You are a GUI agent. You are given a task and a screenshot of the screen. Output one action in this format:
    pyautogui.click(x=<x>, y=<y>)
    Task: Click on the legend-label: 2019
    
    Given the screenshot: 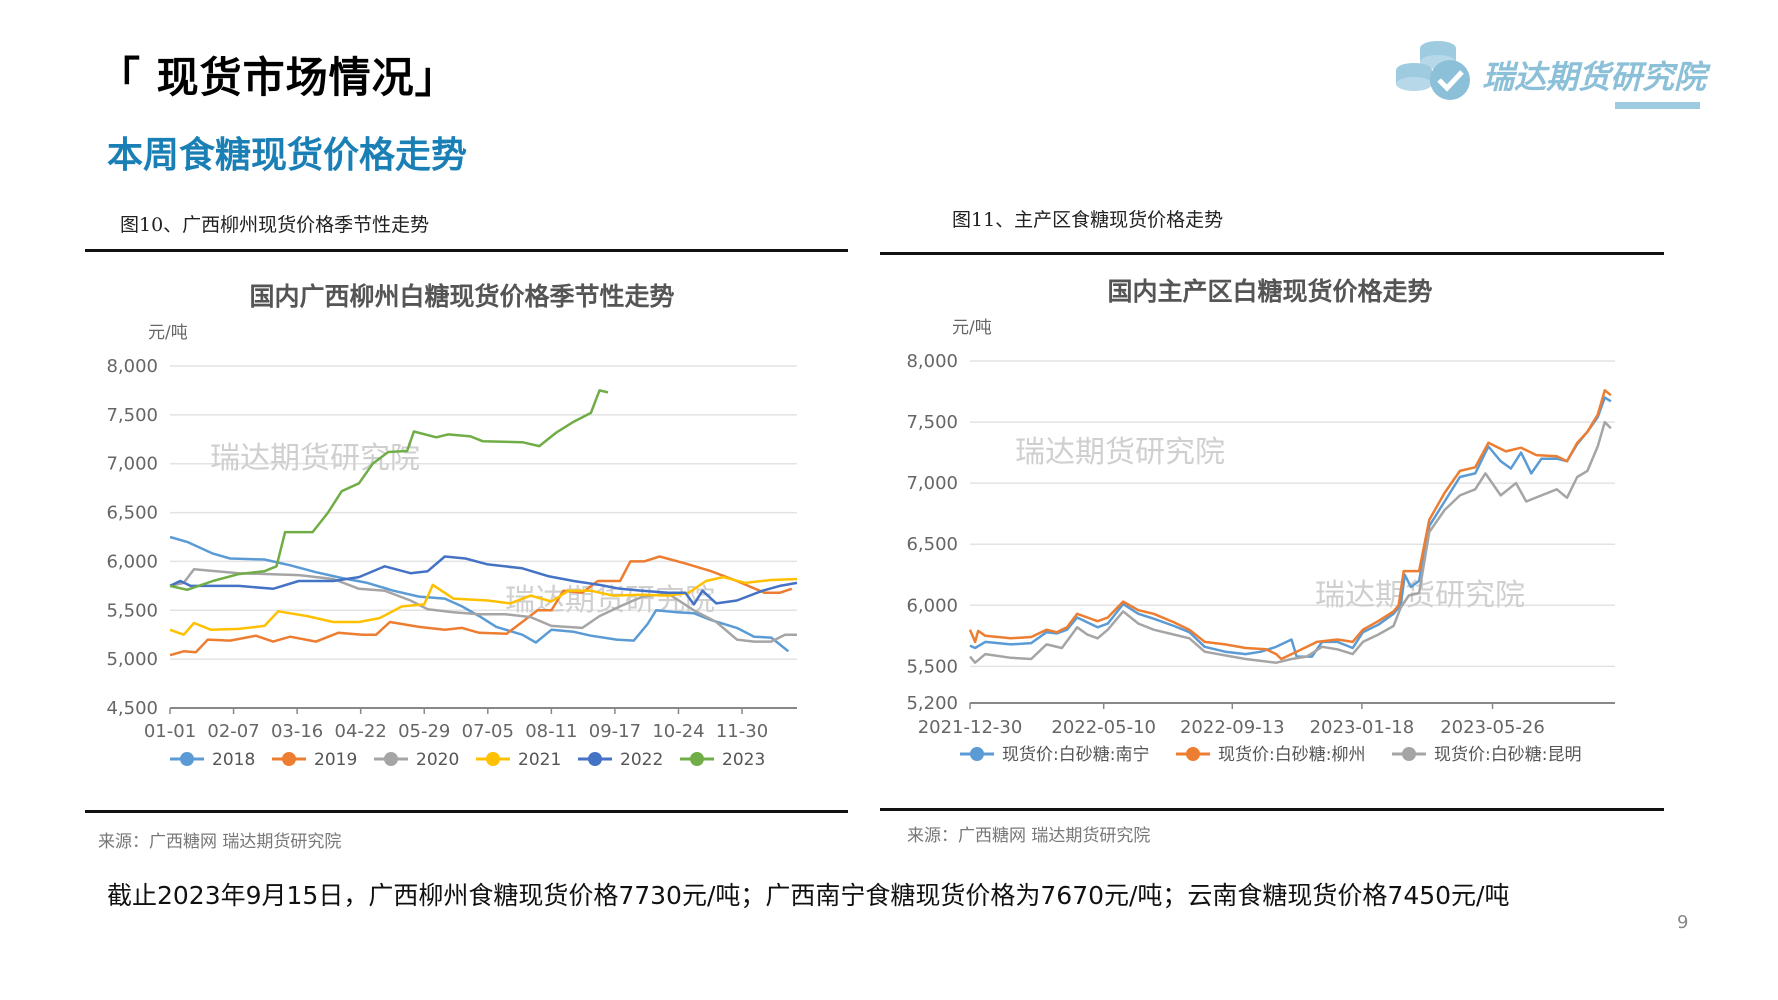 What is the action you would take?
    pyautogui.click(x=335, y=760)
    